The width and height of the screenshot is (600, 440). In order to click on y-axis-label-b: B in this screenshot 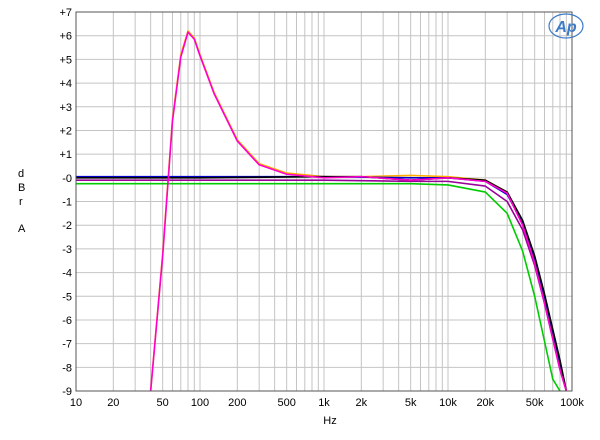, I will do `click(22, 188)`.